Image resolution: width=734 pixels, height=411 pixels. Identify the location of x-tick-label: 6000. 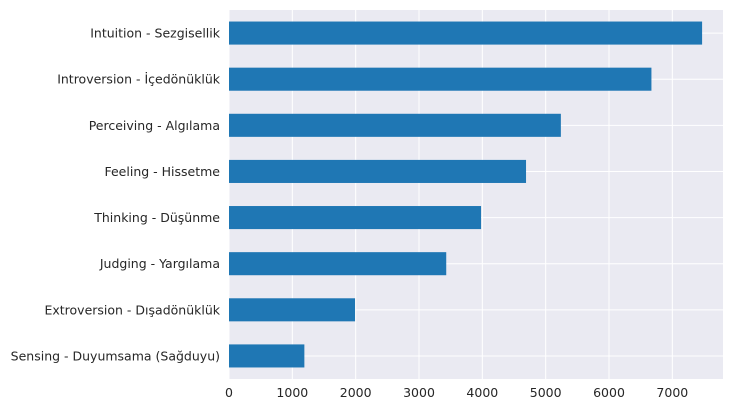
(609, 392).